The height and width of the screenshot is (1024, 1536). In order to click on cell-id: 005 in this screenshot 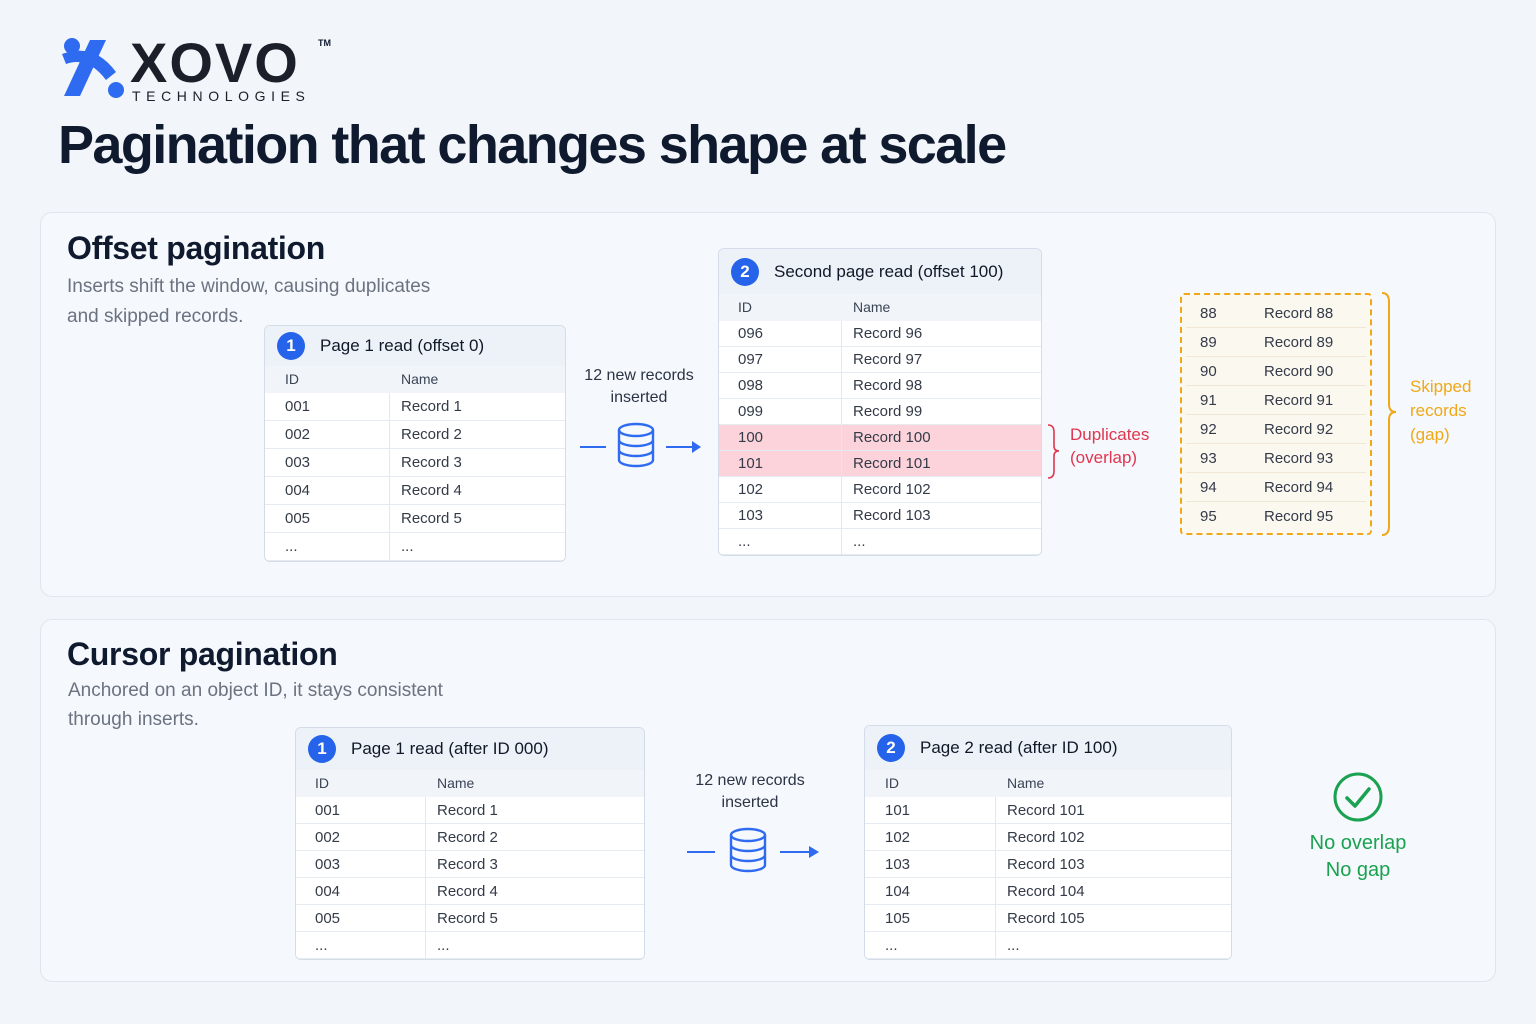, I will do `click(328, 918)`.